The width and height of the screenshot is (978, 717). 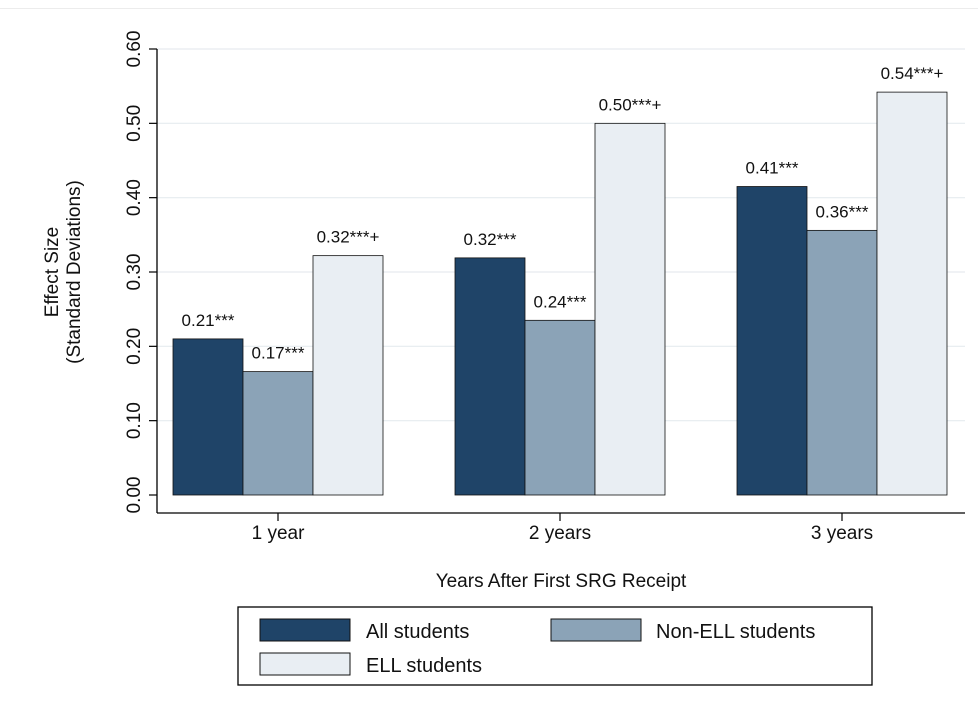 What do you see at coordinates (561, 581) in the screenshot?
I see `x-axis-title: Years After First SRG Receipt` at bounding box center [561, 581].